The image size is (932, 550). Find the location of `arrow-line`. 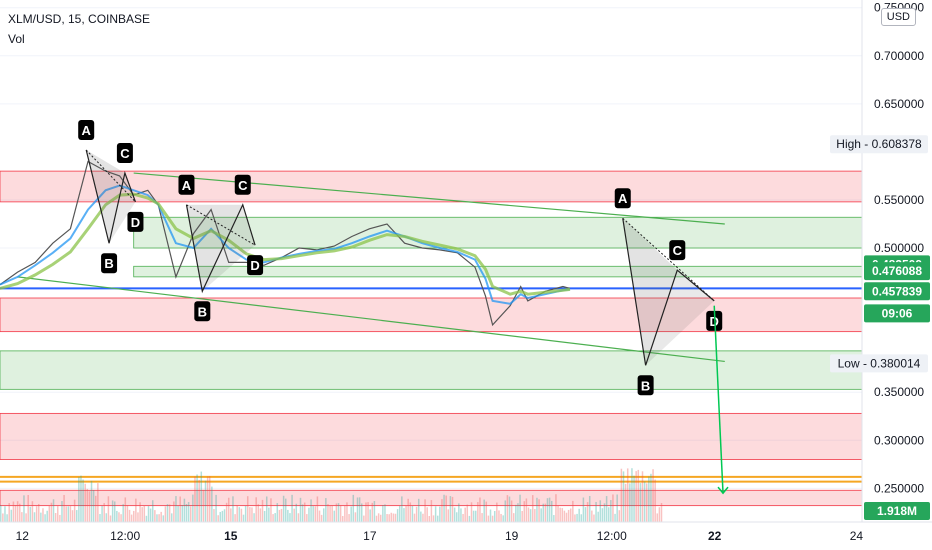

arrow-line is located at coordinates (718, 399).